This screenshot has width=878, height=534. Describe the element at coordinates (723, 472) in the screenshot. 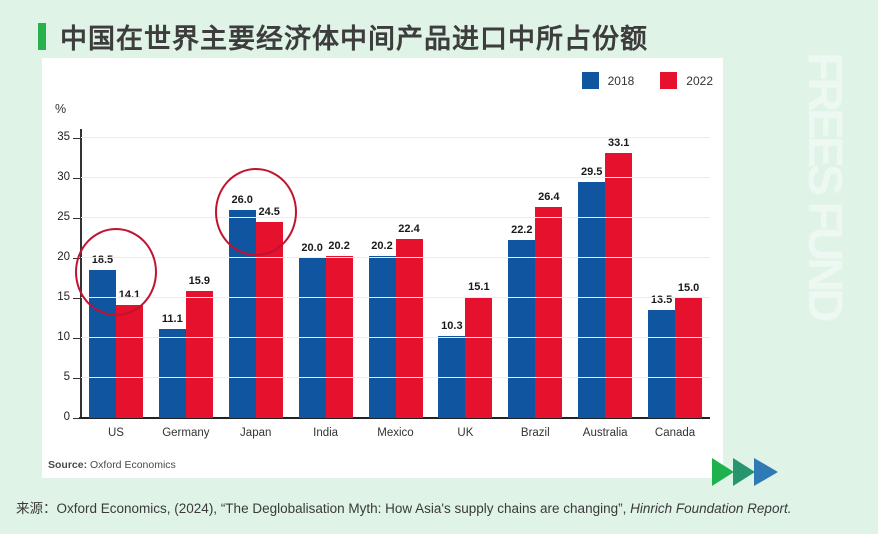

I see `arrow-green-icon` at that location.